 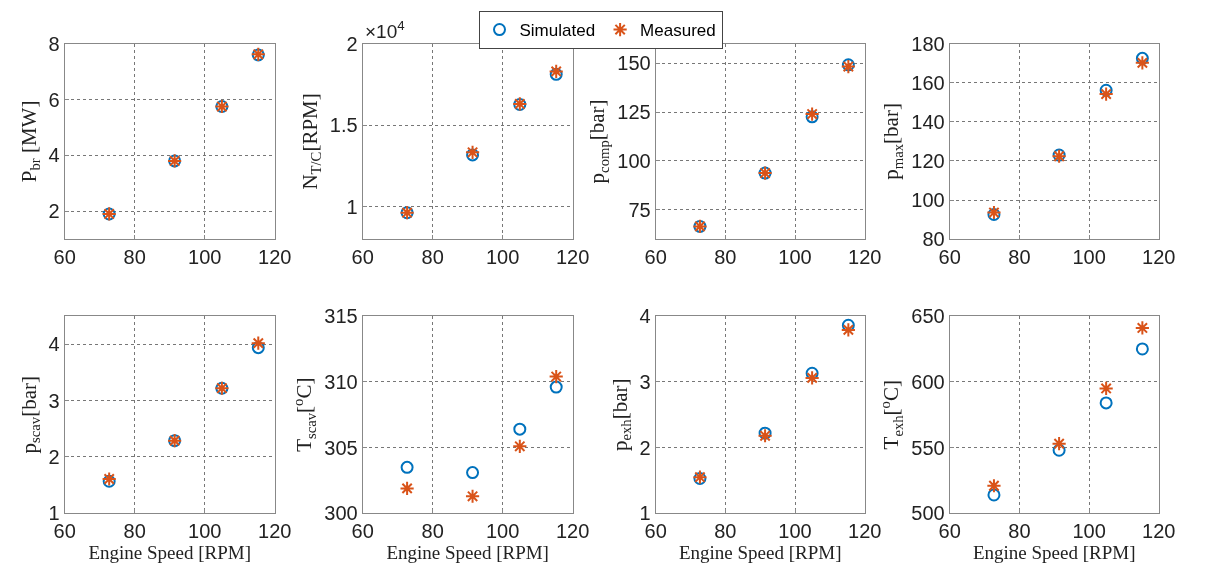 What do you see at coordinates (634, 112) in the screenshot?
I see `y-tick-label: 125` at bounding box center [634, 112].